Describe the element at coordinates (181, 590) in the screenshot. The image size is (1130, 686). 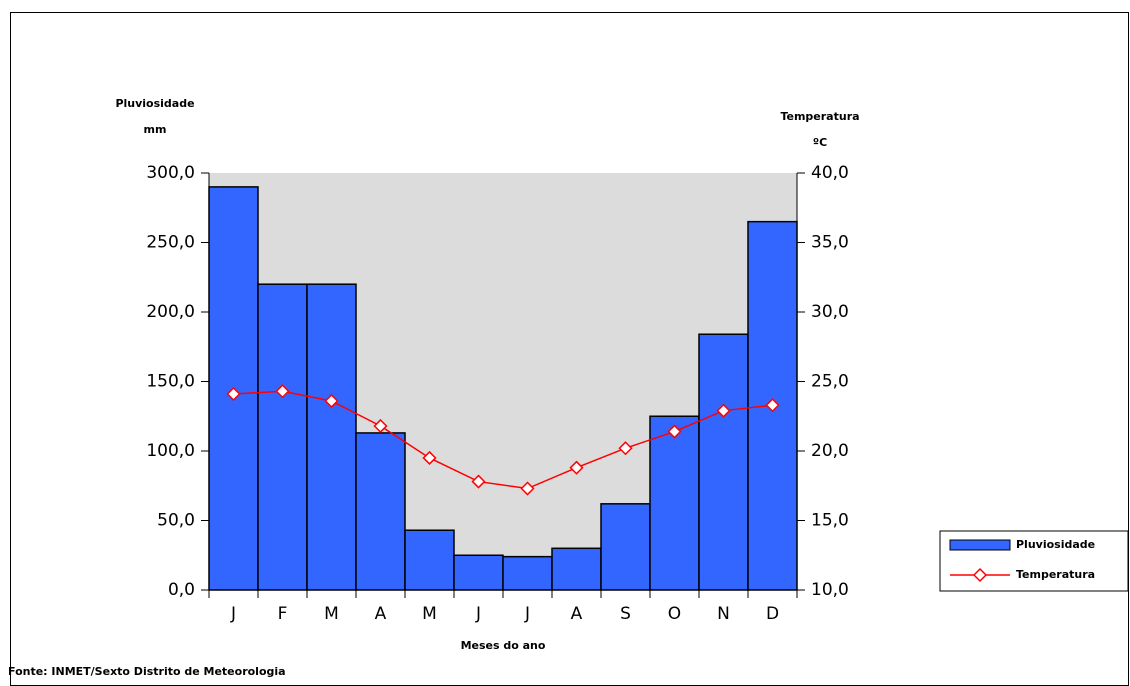
I see `y-tick-label: 0,0` at that location.